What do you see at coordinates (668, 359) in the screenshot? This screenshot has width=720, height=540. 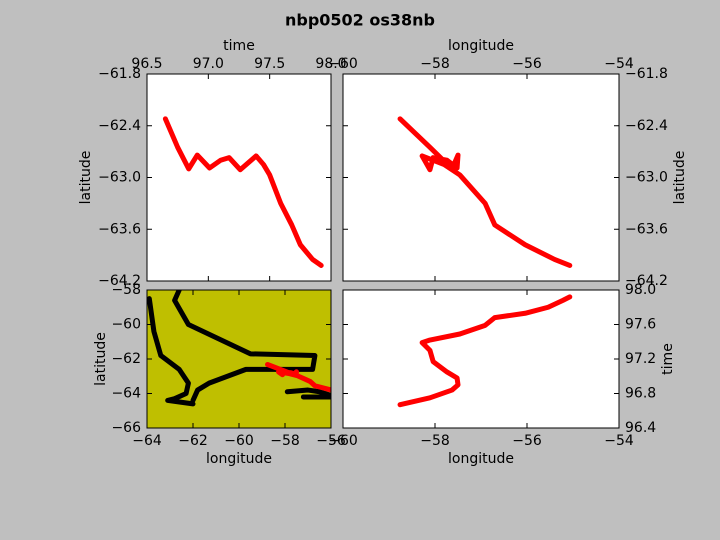 I see `y-axis-label: time` at bounding box center [668, 359].